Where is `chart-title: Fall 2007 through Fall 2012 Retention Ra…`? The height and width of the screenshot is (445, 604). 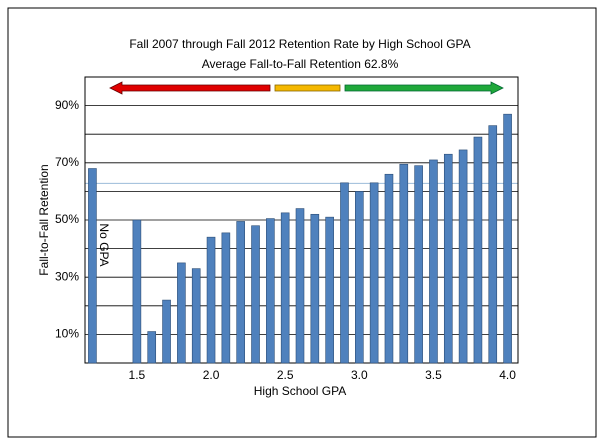 chart-title: Fall 2007 through Fall 2012 Retention Ra… is located at coordinates (299, 44).